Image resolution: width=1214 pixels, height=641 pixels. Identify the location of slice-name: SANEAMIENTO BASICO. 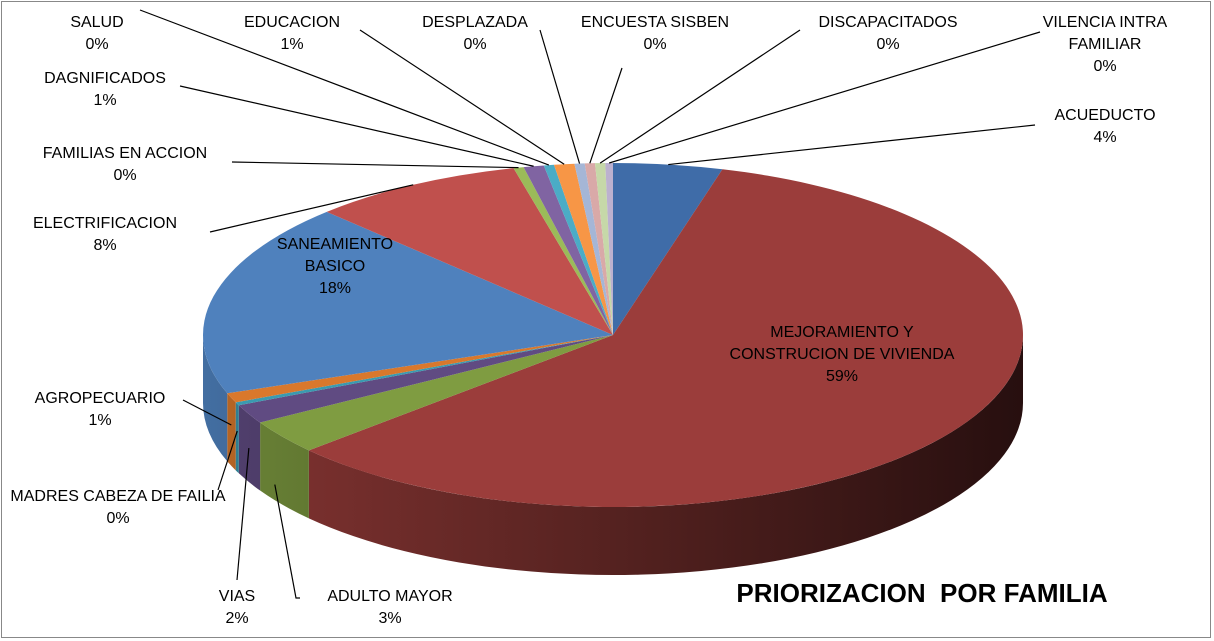
(335, 255).